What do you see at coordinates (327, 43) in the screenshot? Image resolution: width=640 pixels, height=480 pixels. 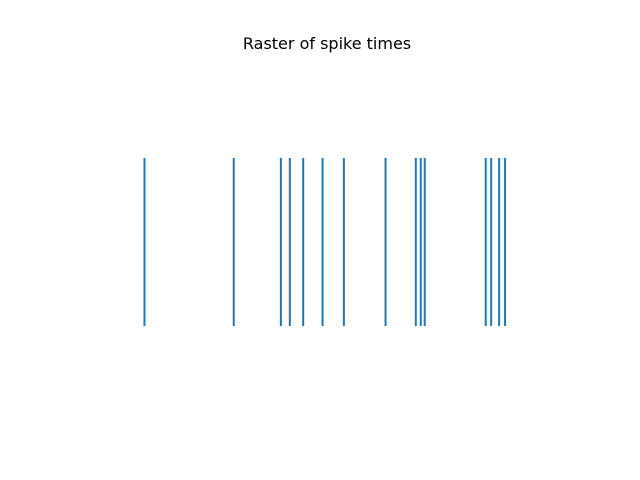 I see `chart-title: Raster of spike times` at bounding box center [327, 43].